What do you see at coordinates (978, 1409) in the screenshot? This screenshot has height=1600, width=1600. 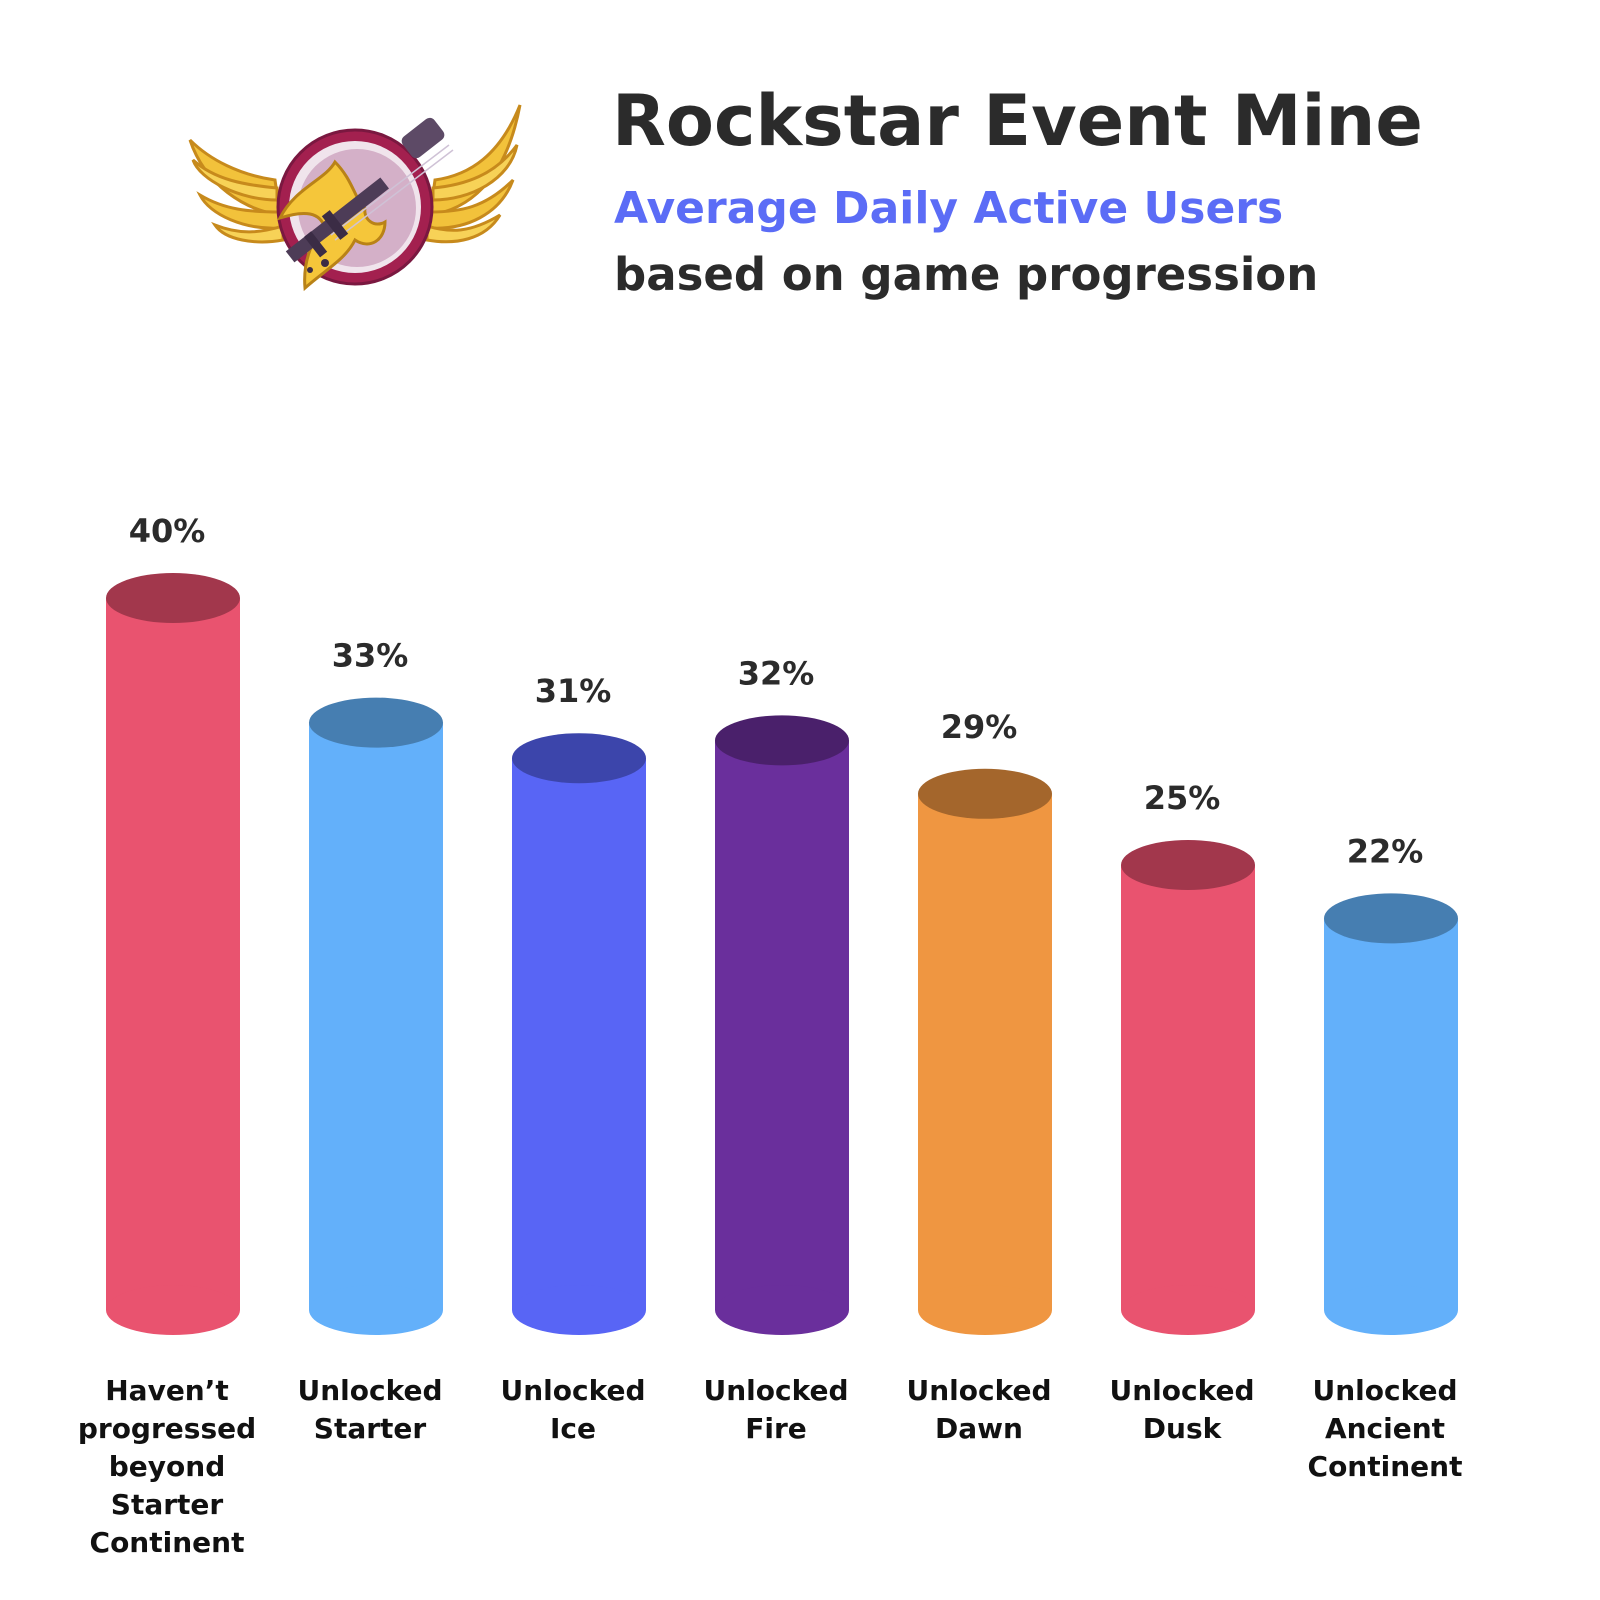 I see `category-label: Unlocked Dawn` at bounding box center [978, 1409].